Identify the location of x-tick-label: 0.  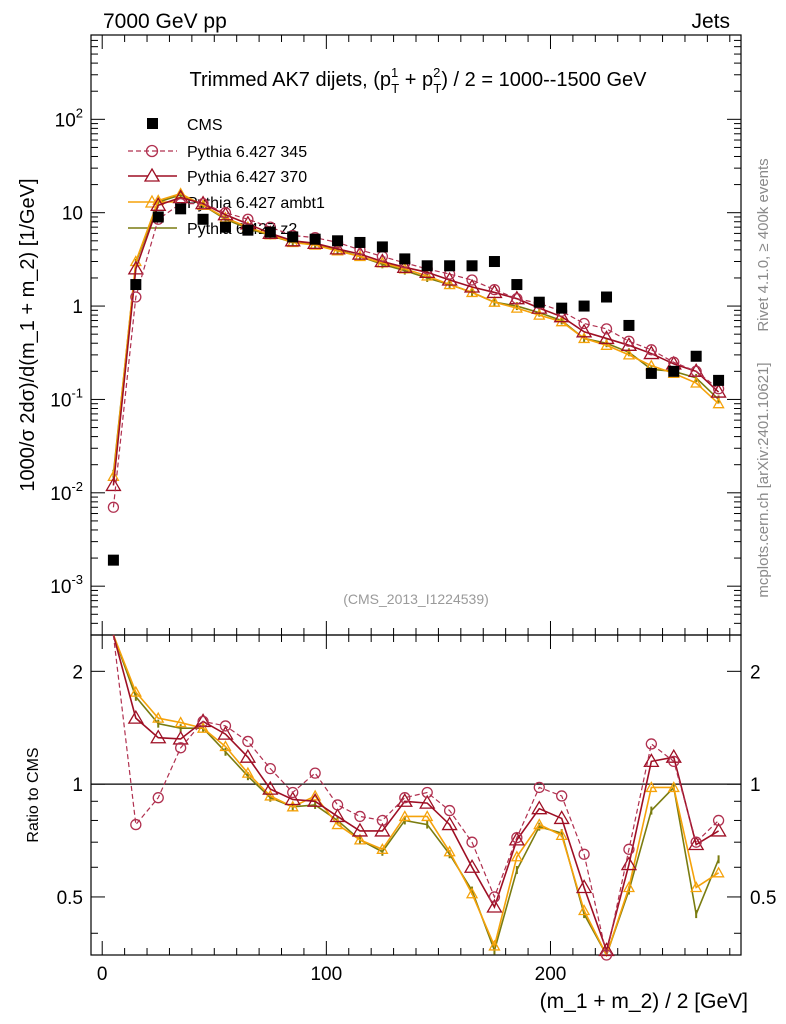
(102, 974).